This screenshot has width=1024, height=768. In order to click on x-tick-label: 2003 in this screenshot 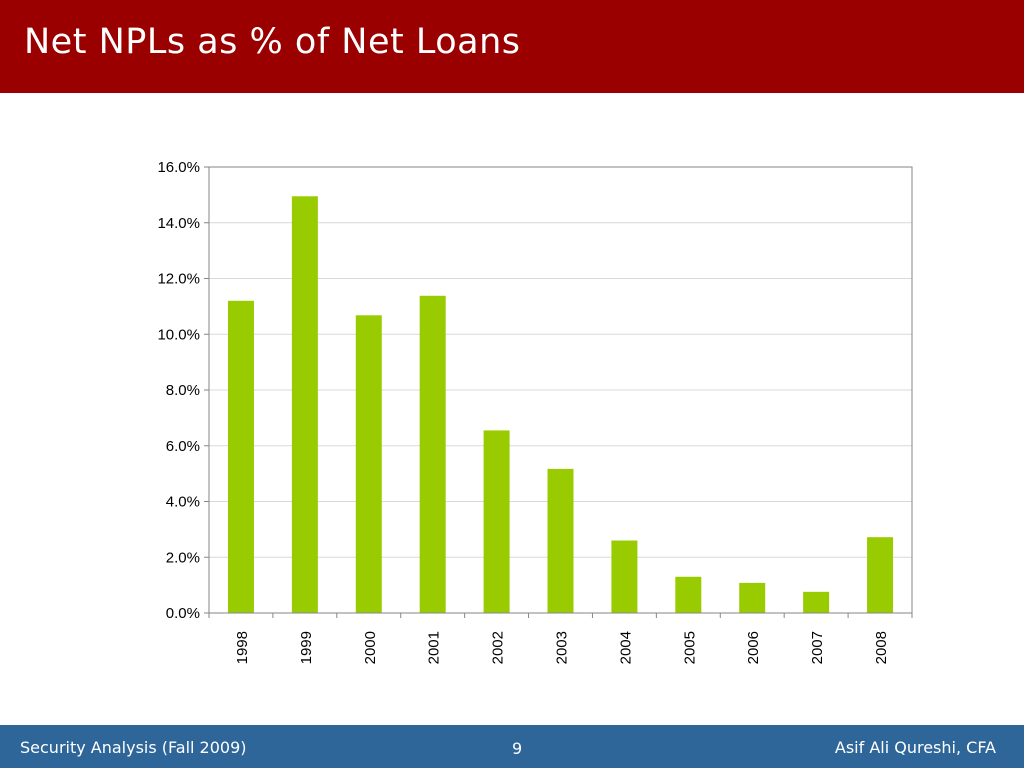, I will do `click(562, 647)`.